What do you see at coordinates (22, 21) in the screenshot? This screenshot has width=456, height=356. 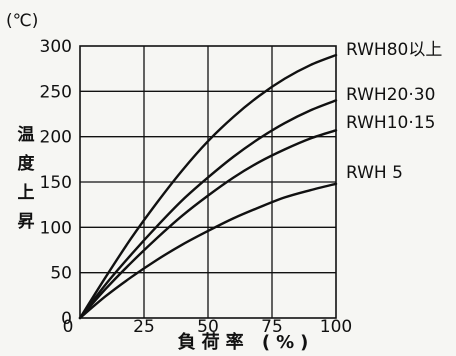 I see `y-unit-label: (℃)` at bounding box center [22, 21].